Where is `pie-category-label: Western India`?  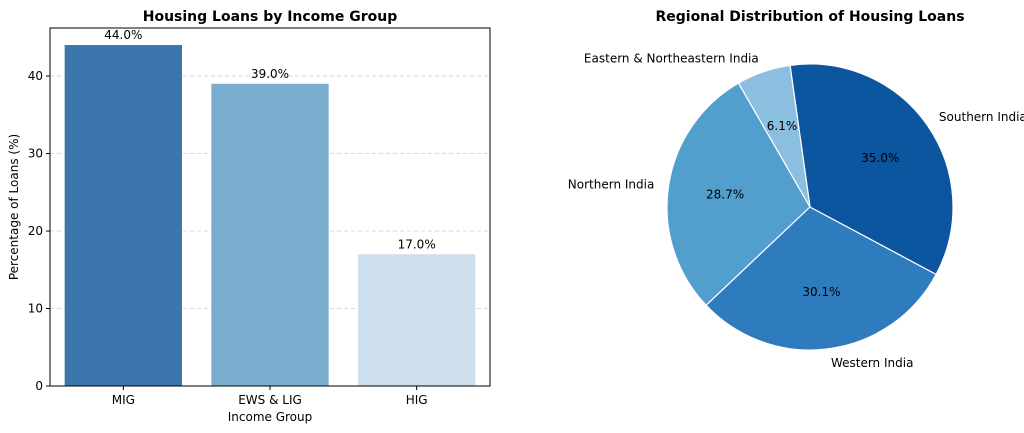
pie-category-label: Western India is located at coordinates (872, 363).